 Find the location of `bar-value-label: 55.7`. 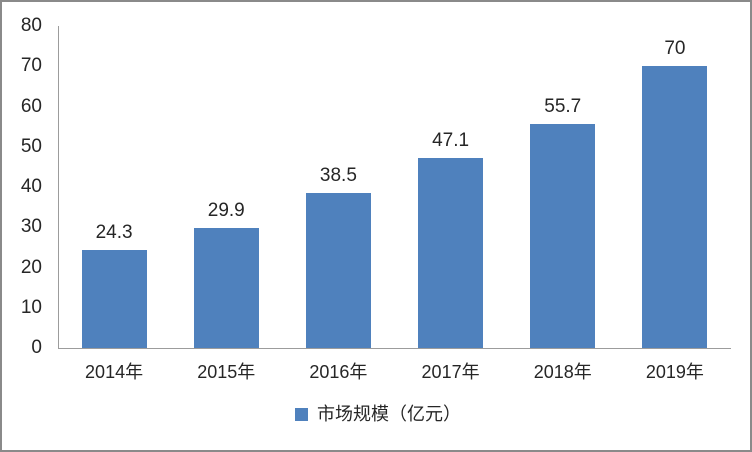

bar-value-label: 55.7 is located at coordinates (563, 106).